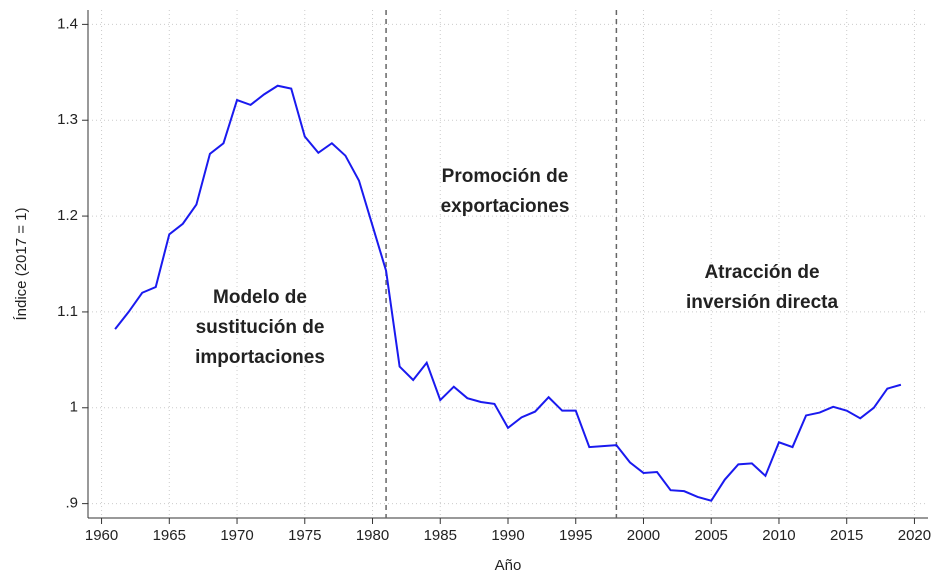 The image size is (936, 575). I want to click on annotation: exportaciones, so click(505, 206).